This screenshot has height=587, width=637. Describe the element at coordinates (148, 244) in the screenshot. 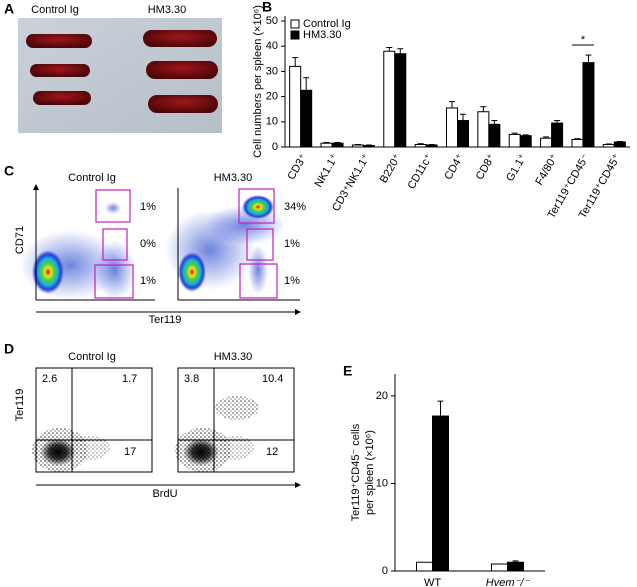

I see `gate-percent: 0%` at that location.